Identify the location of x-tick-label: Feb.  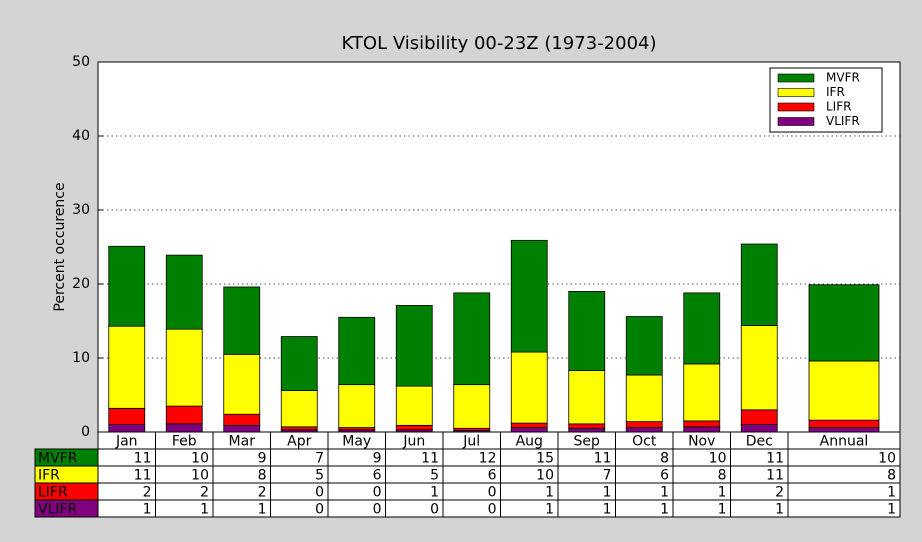
(184, 442).